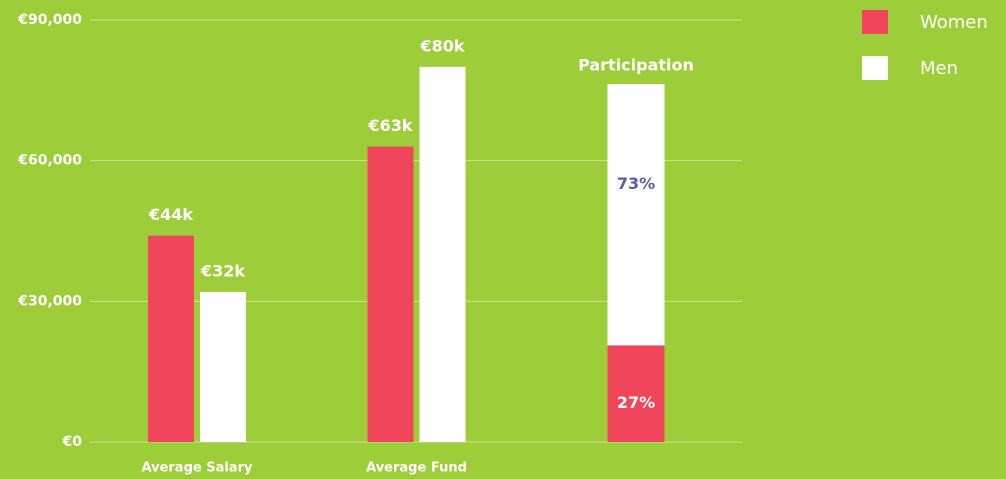 The image size is (1006, 479). What do you see at coordinates (939, 68) in the screenshot?
I see `legend-label: Men` at bounding box center [939, 68].